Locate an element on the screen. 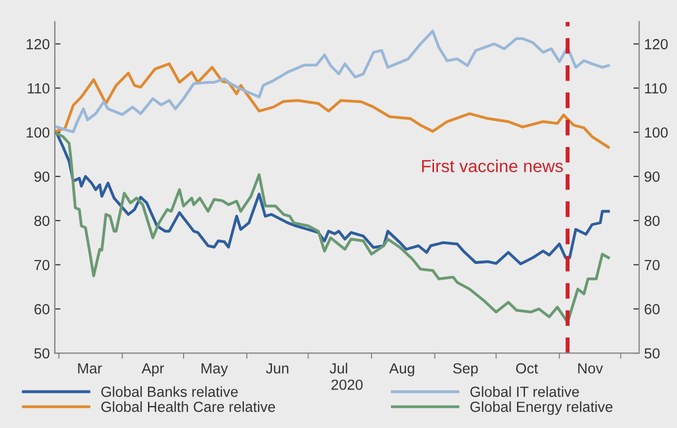 The height and width of the screenshot is (428, 677). x-tick-label: Sep is located at coordinates (465, 369).